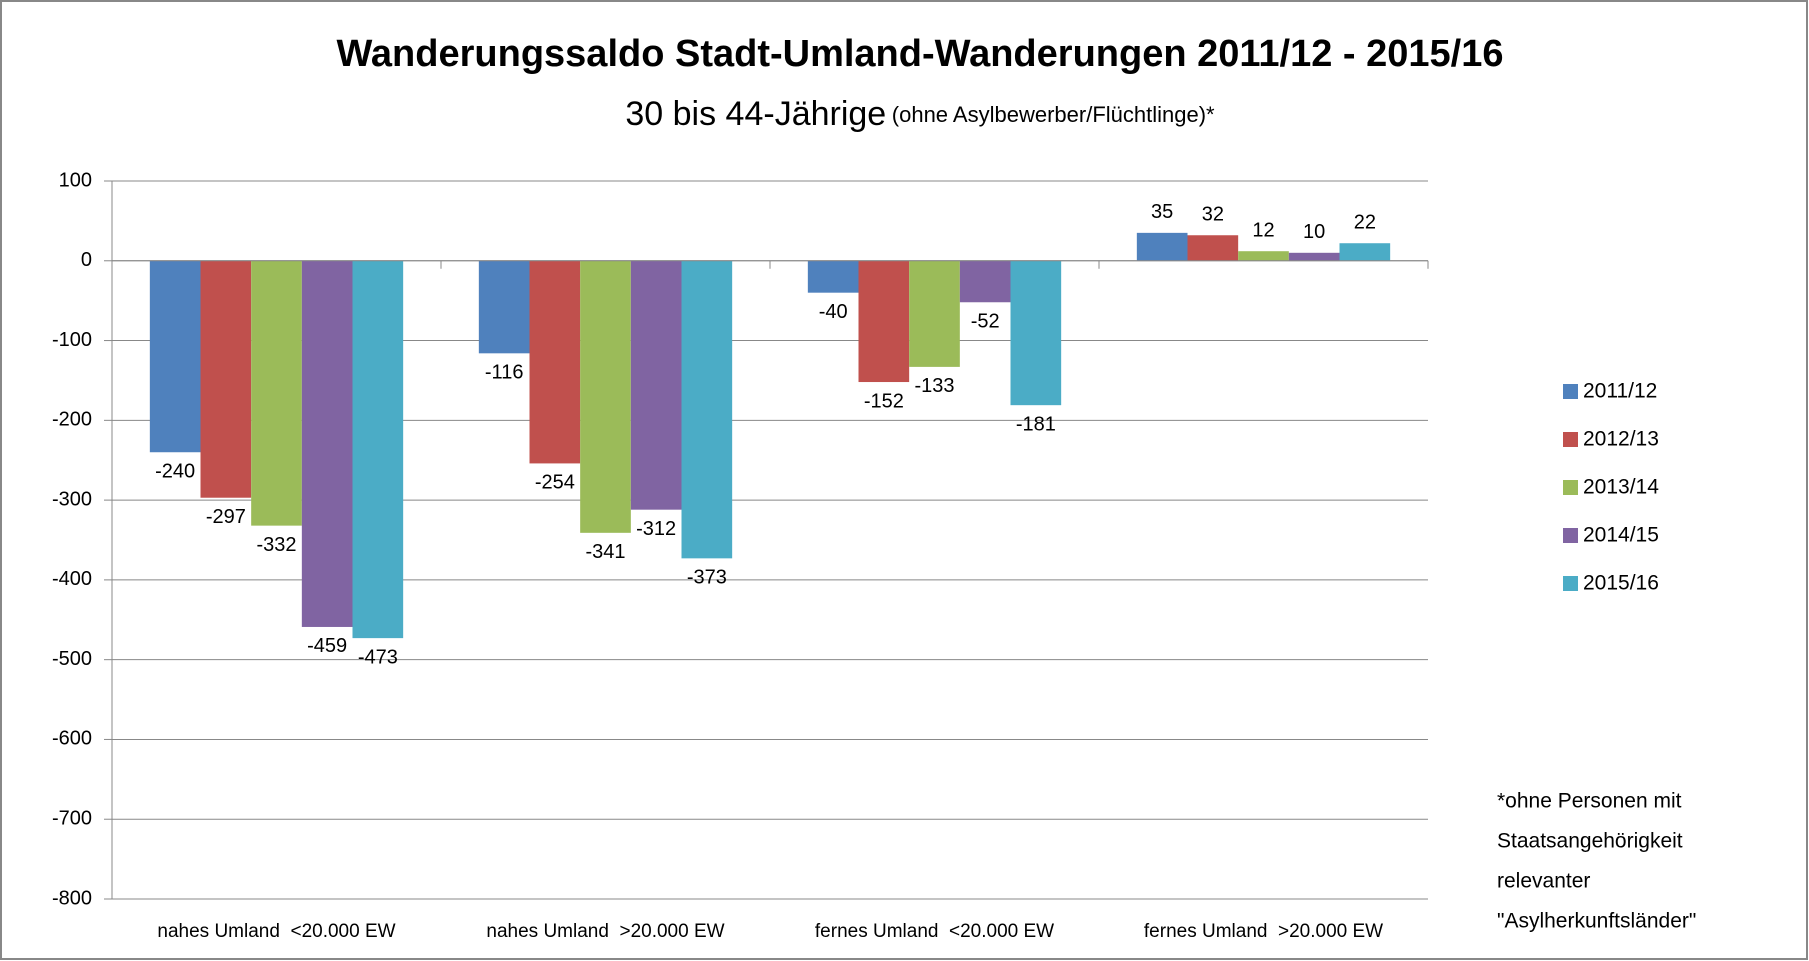 The width and height of the screenshot is (1809, 961). I want to click on legend-label: 2015/16, so click(1621, 583).